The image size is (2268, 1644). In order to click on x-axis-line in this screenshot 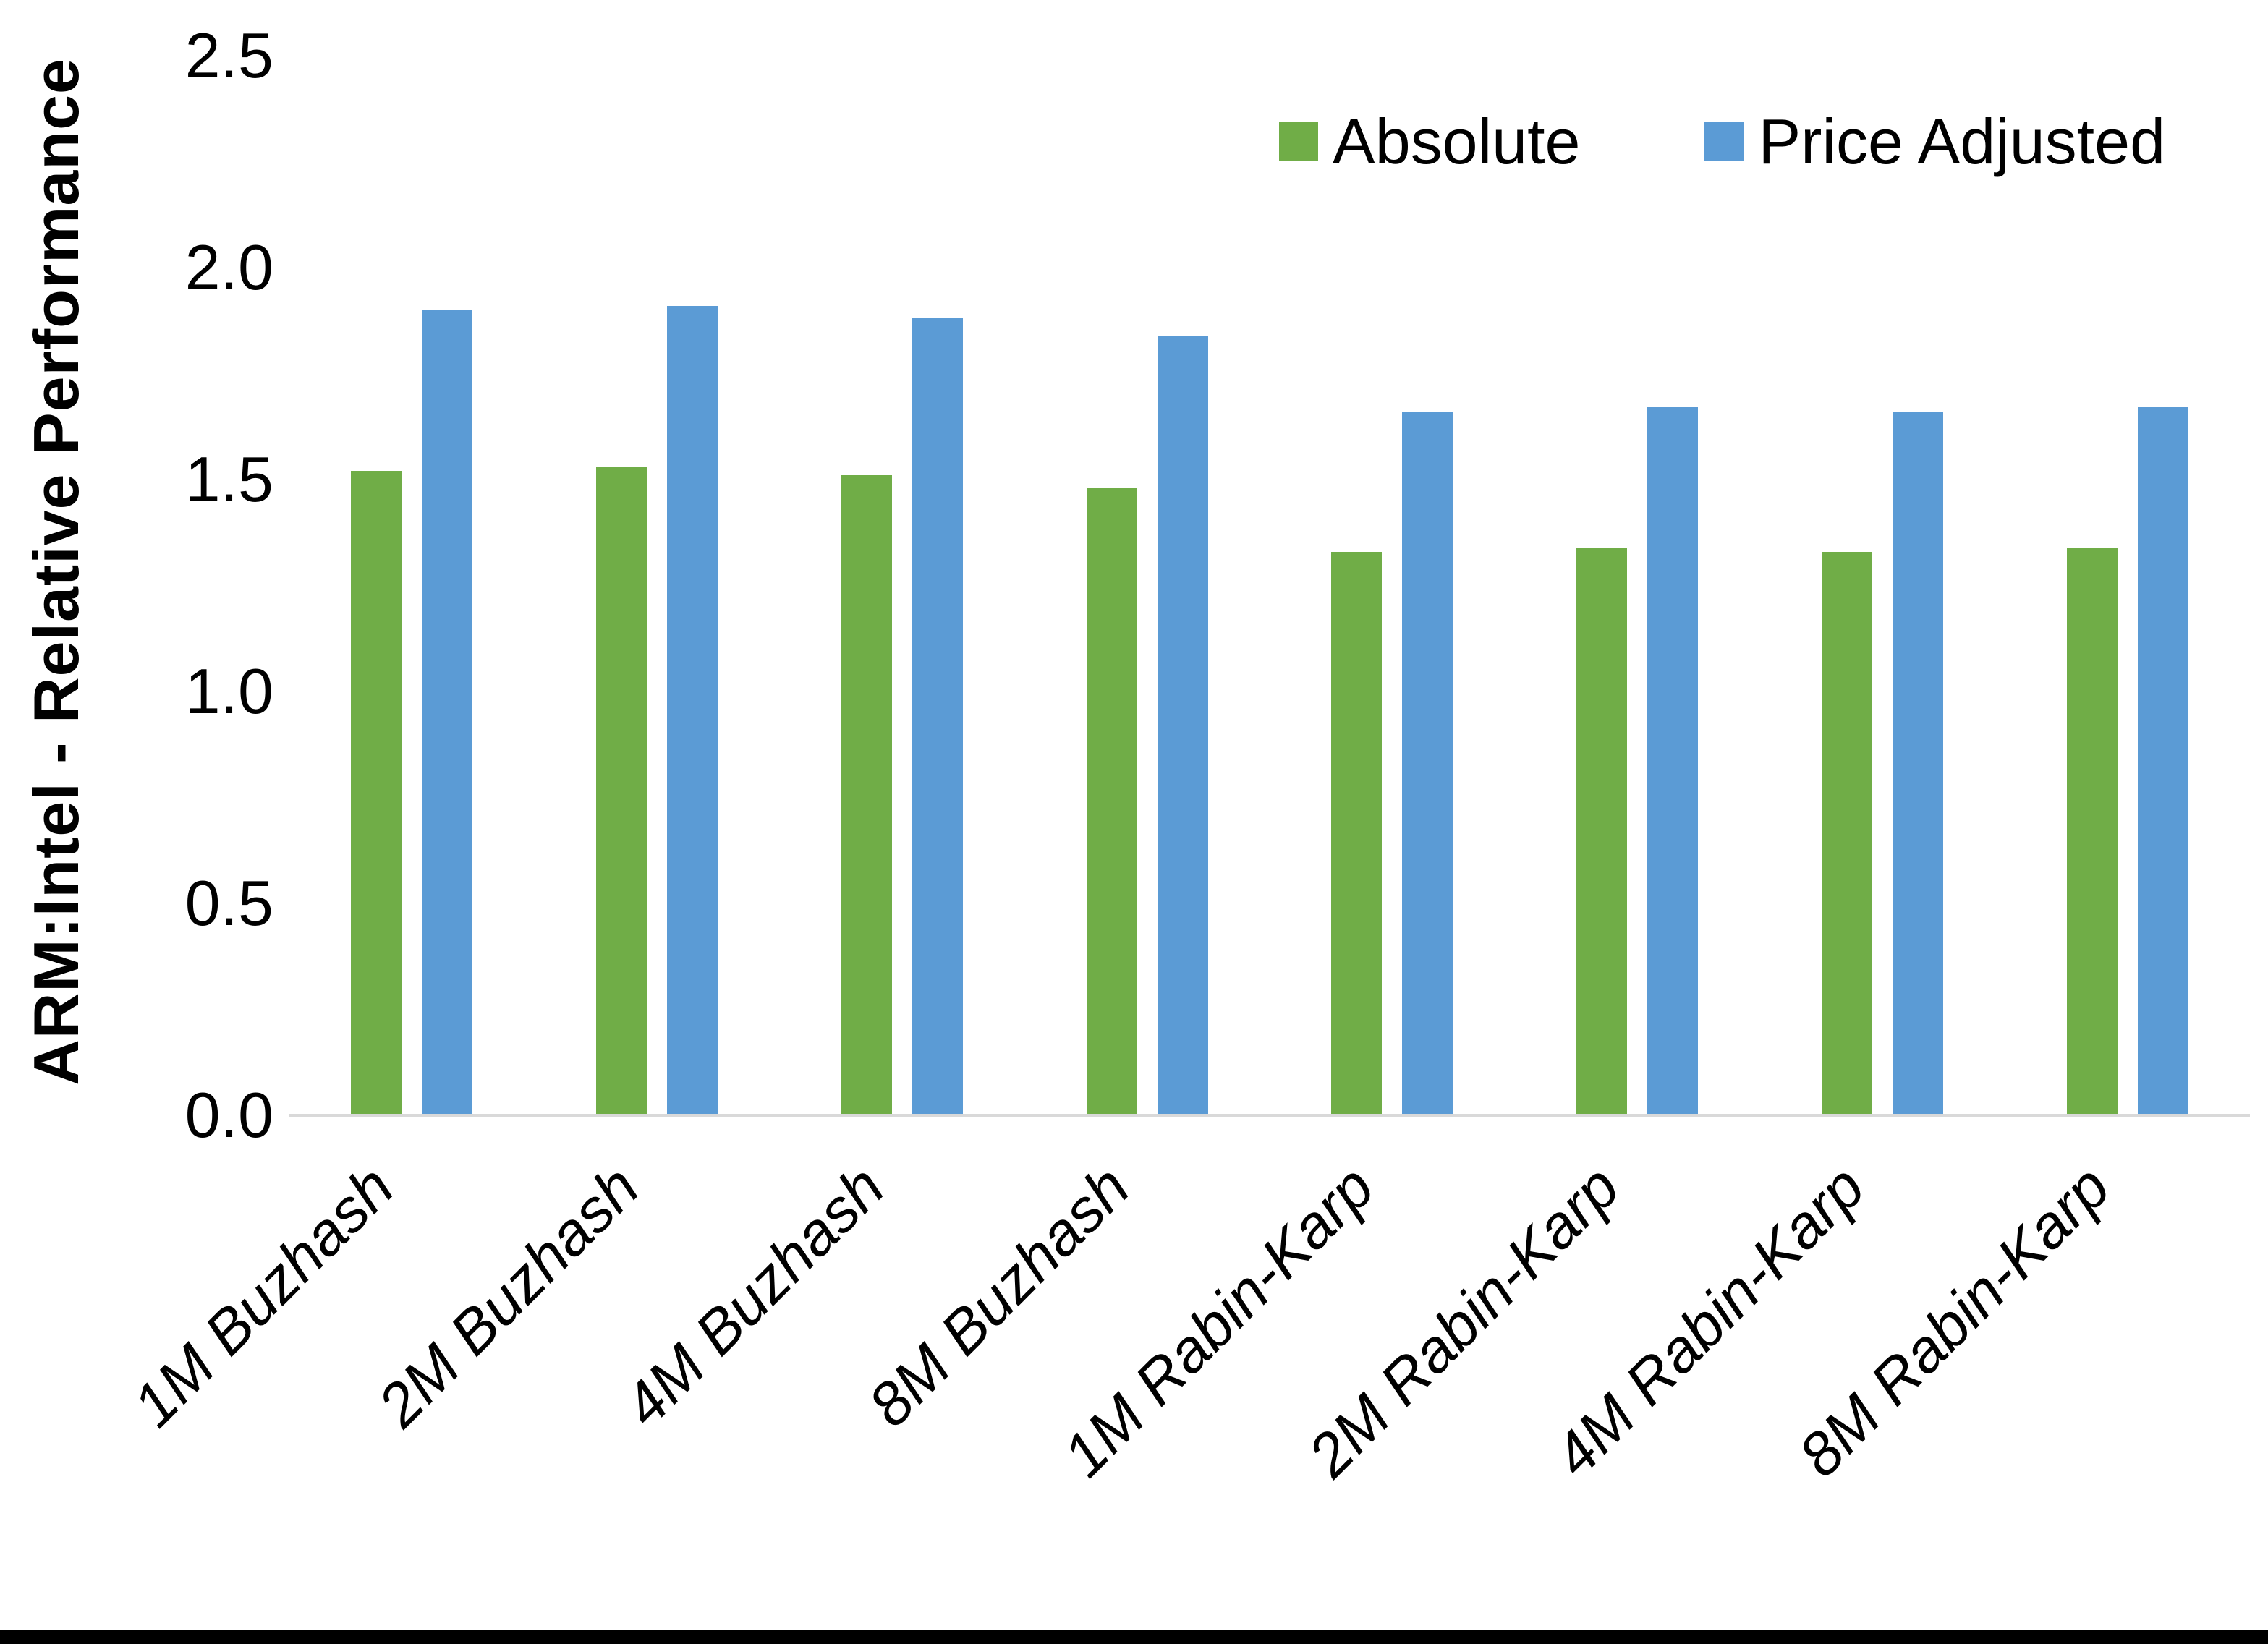, I will do `click(1269, 1115)`.